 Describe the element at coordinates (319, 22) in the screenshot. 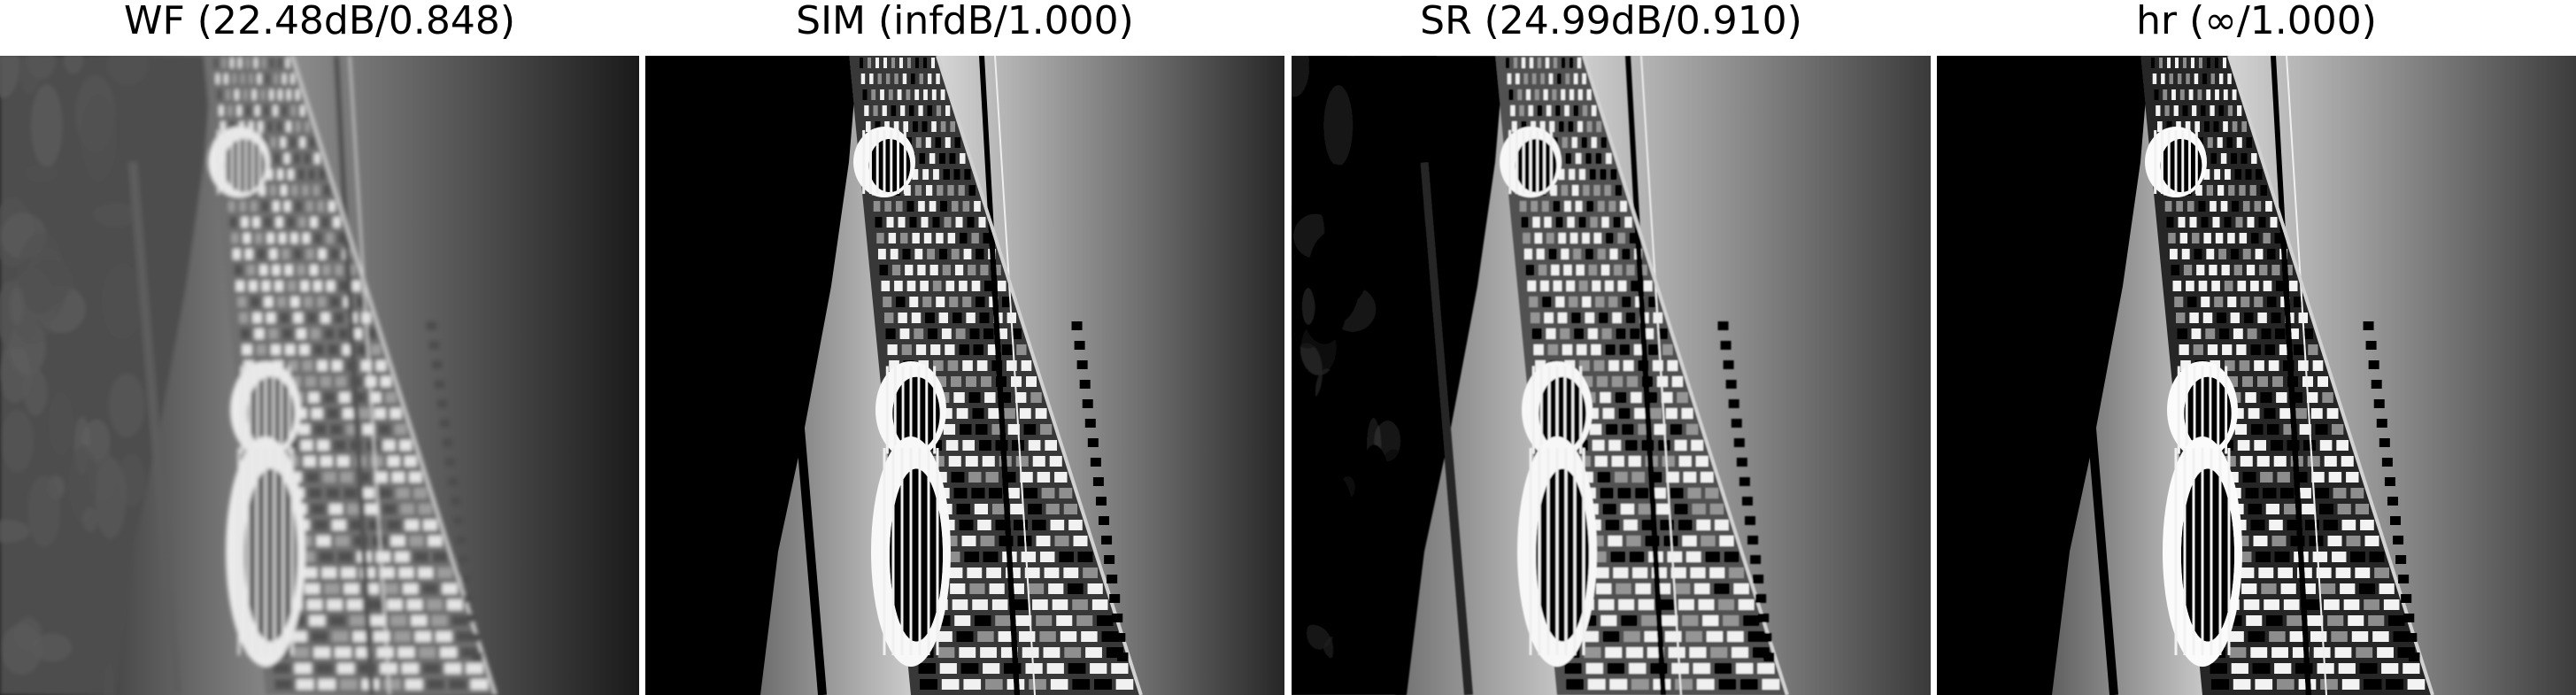

I see `panel-title: WF (22.48dB/0.848)` at that location.